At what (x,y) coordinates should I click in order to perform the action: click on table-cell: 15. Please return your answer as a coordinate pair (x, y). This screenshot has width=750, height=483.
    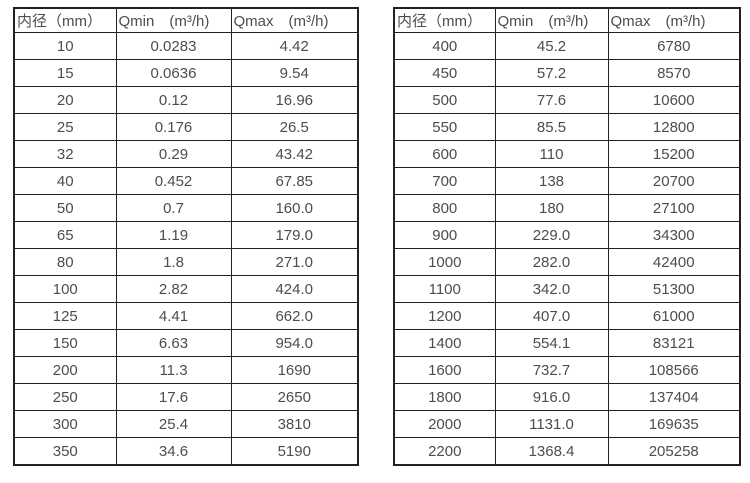
    Looking at the image, I should click on (65, 73).